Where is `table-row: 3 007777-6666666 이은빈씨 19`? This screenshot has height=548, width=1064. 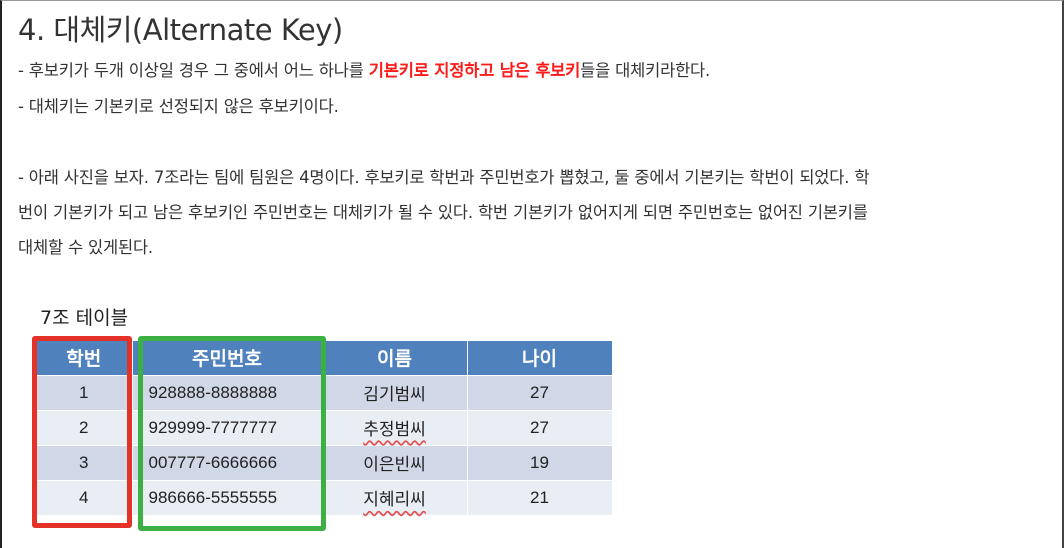
table-row: 3 007777-6666666 이은빈씨 19 is located at coordinates (324, 462).